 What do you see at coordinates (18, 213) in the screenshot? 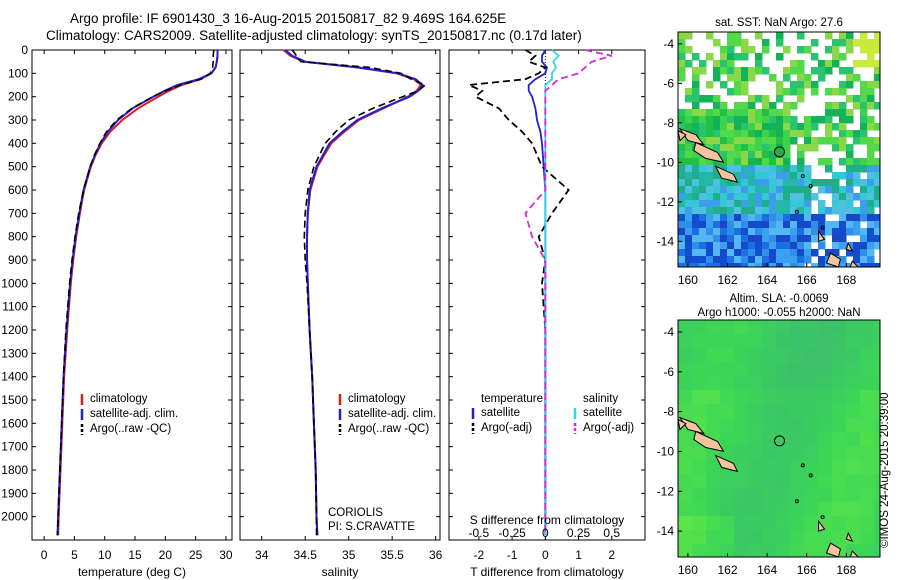
I see `y-tick-label: 700` at bounding box center [18, 213].